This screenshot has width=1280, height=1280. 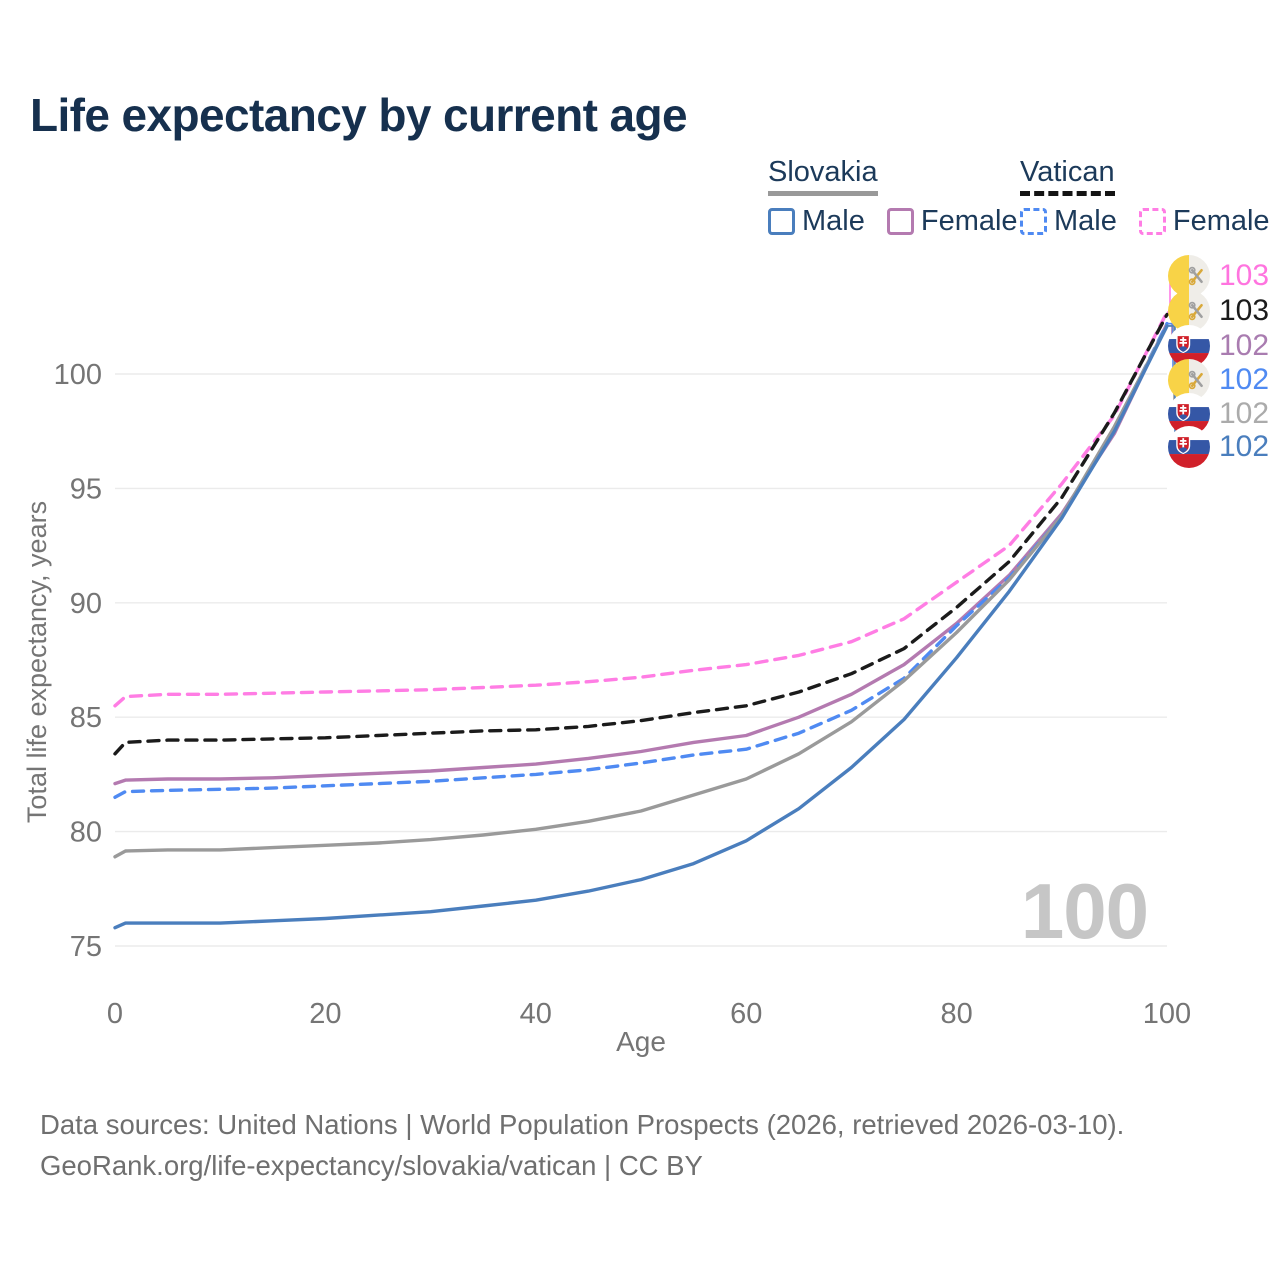 I want to click on x-axis-title: Age, so click(x=641, y=1041).